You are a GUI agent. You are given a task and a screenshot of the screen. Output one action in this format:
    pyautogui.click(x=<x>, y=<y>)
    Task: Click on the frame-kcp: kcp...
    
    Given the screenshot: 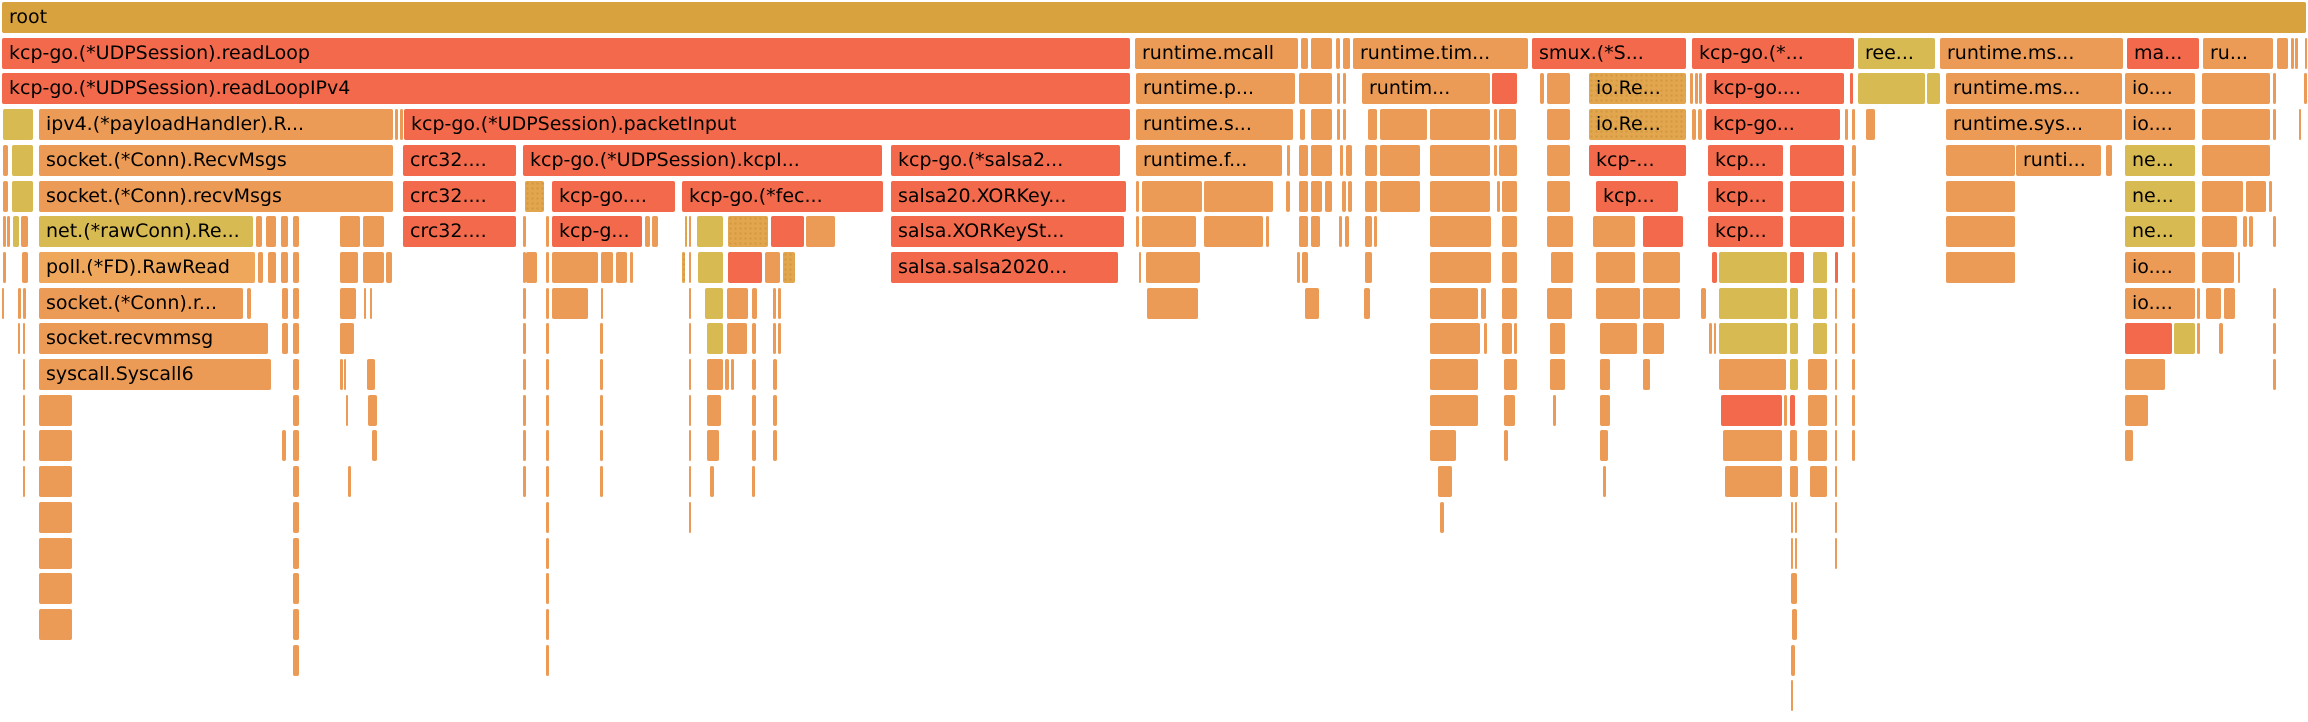 What is the action you would take?
    pyautogui.click(x=1745, y=196)
    